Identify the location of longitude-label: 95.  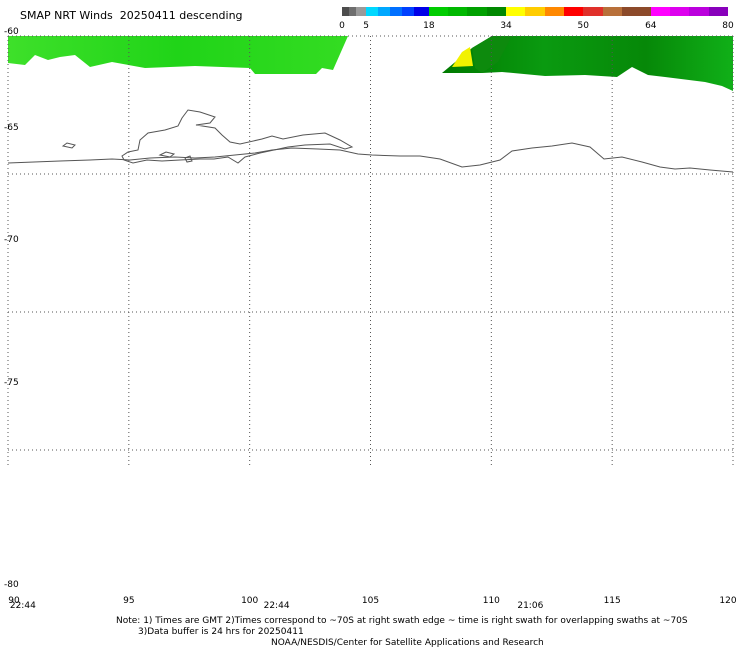
(129, 601).